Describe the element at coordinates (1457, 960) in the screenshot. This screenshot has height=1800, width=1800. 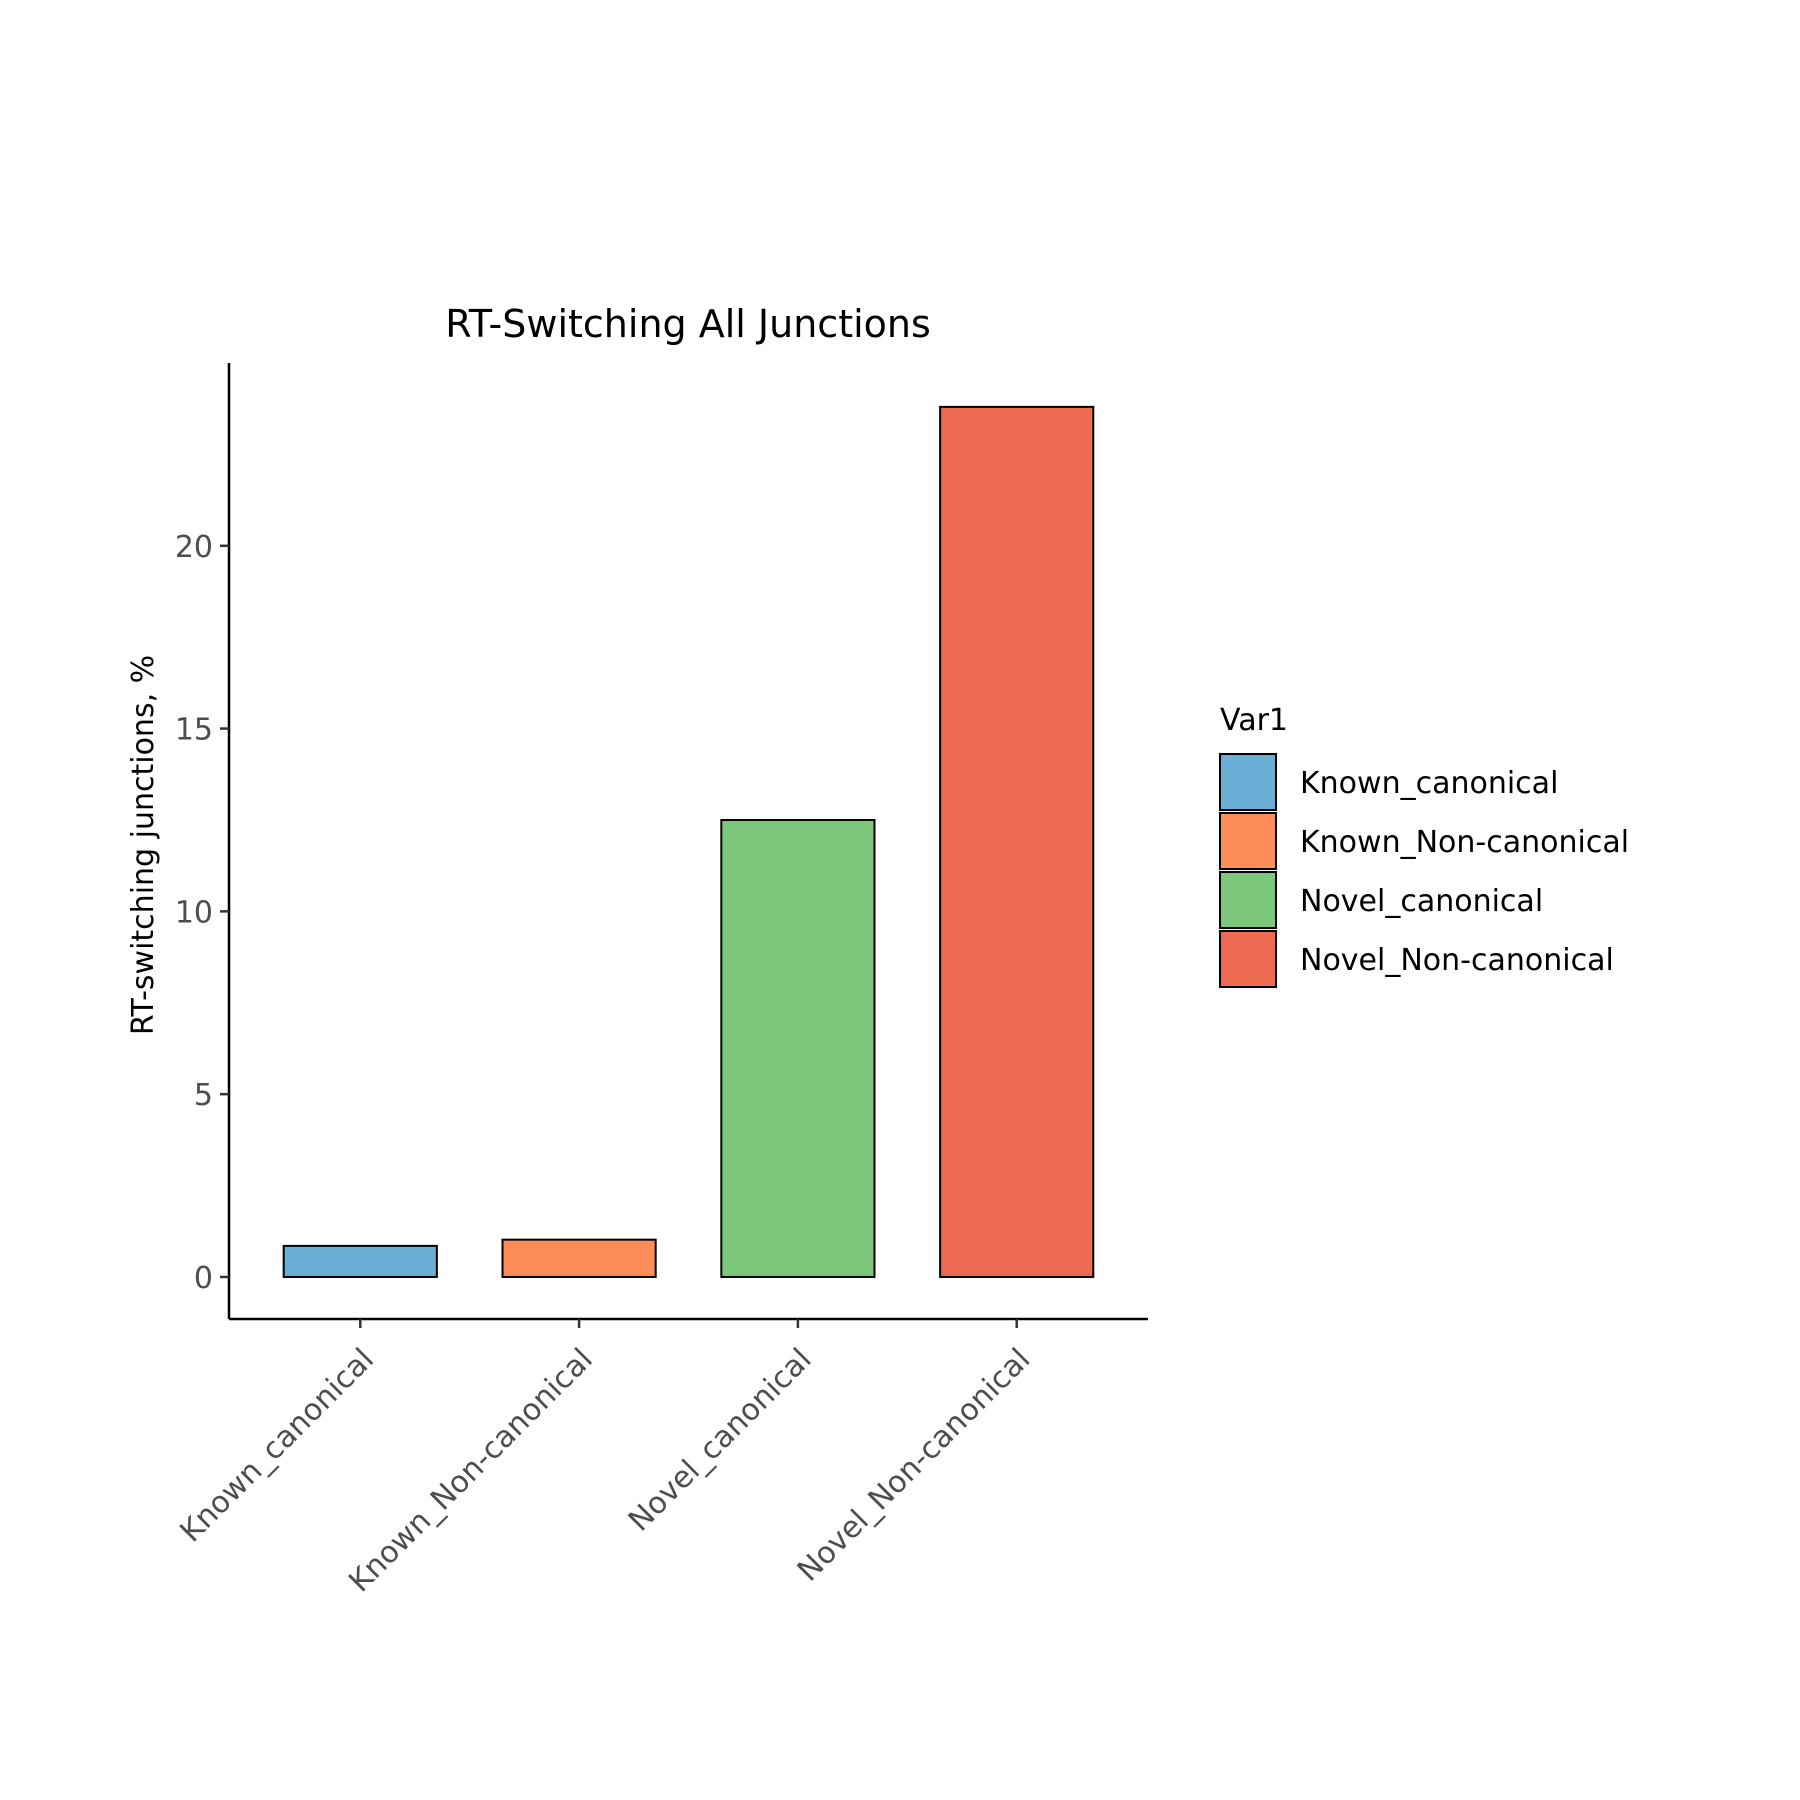
I see `legend-label: Novel_Non-canonical` at that location.